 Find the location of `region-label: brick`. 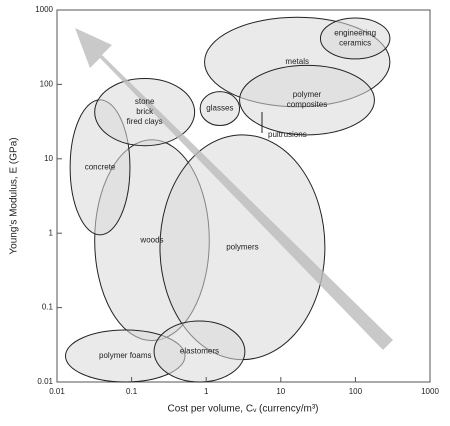

region-label: brick is located at coordinates (145, 111).